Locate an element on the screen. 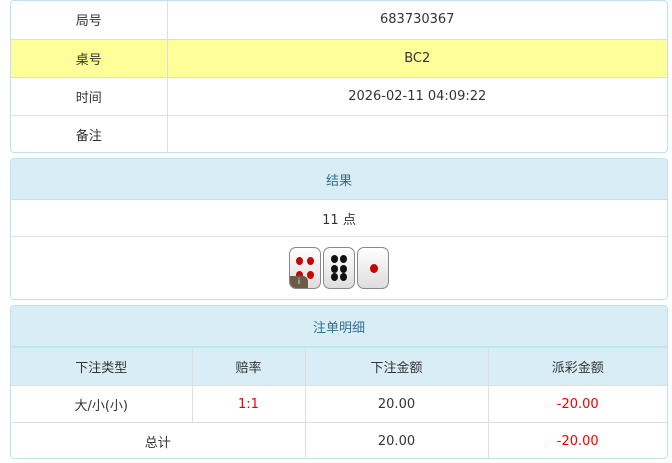  table-row: 大/小(小) 1:1 20.00 -20.00 is located at coordinates (339, 404).